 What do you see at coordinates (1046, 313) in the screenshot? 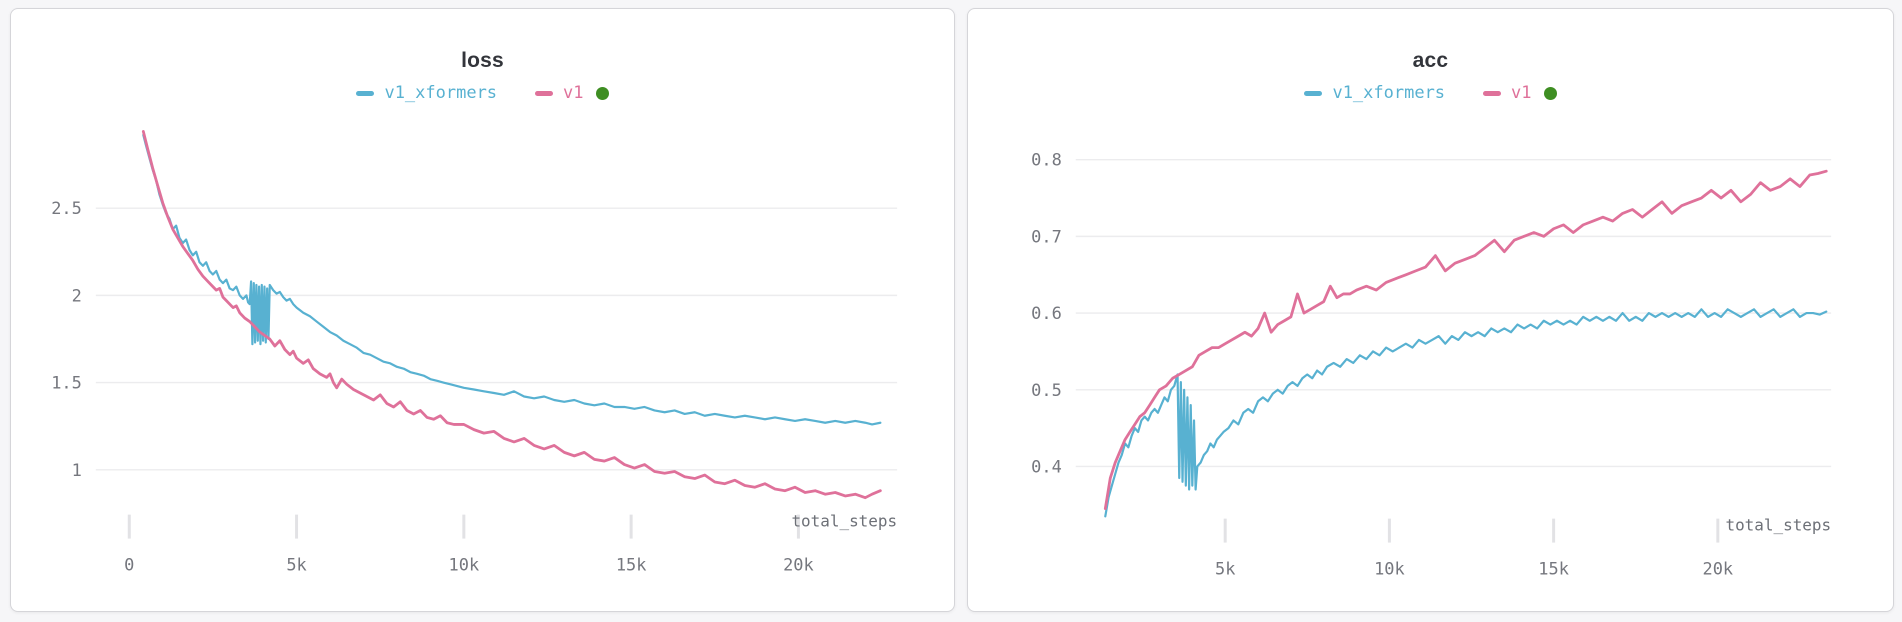
I see `y-tick-label: 0.6` at bounding box center [1046, 313].